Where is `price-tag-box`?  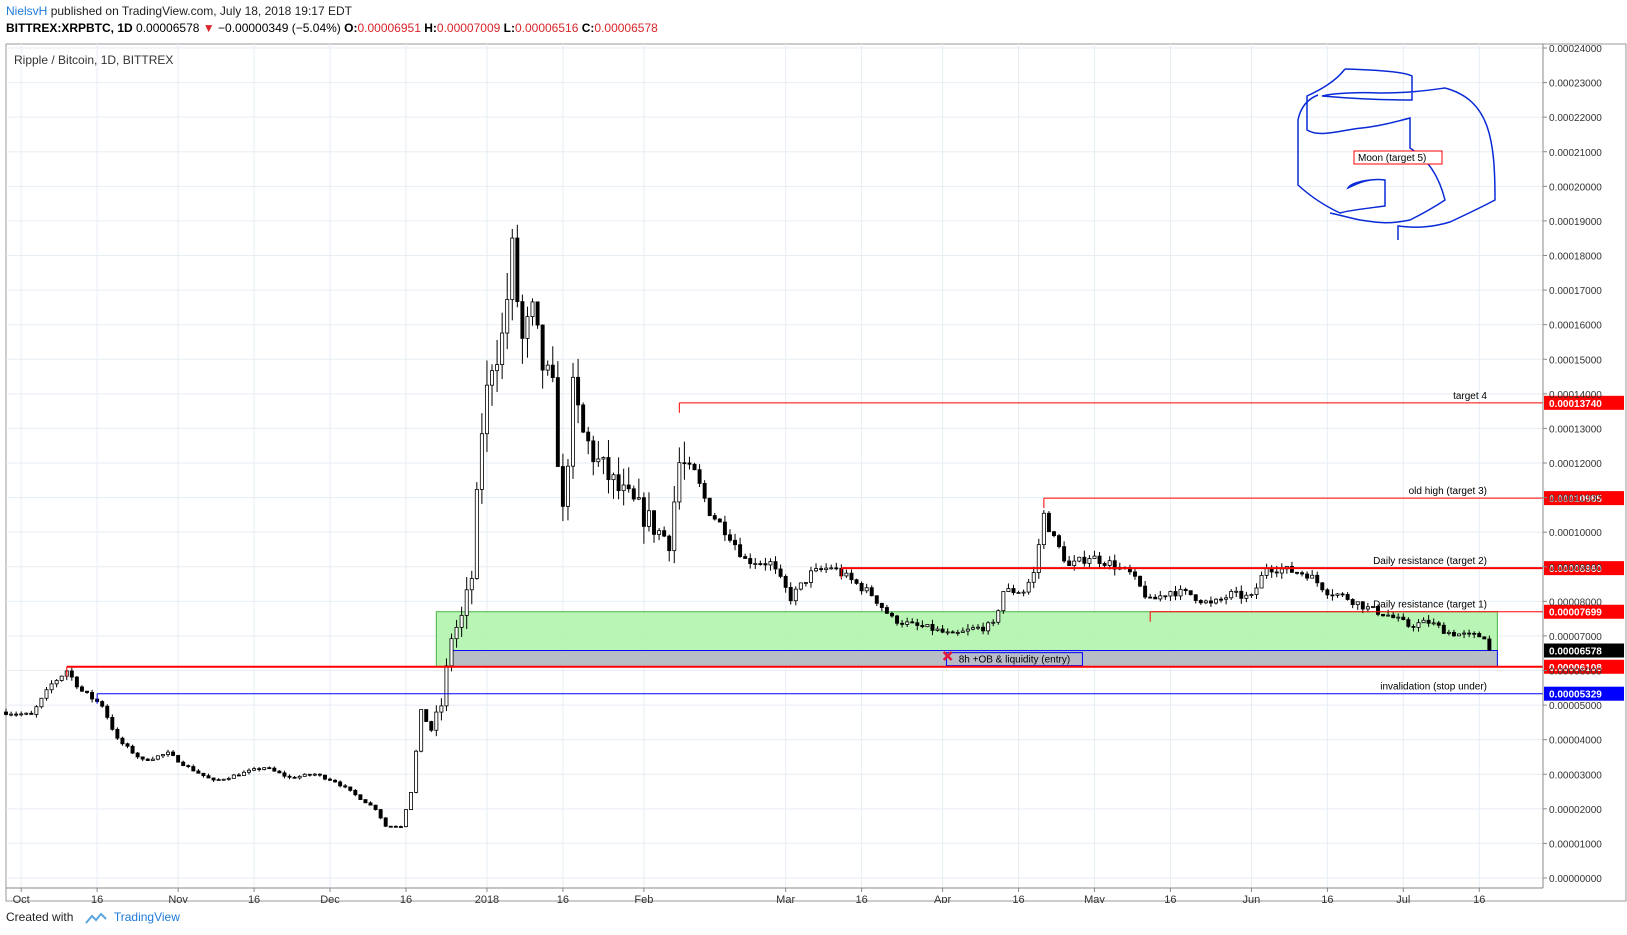 price-tag-box is located at coordinates (1584, 666).